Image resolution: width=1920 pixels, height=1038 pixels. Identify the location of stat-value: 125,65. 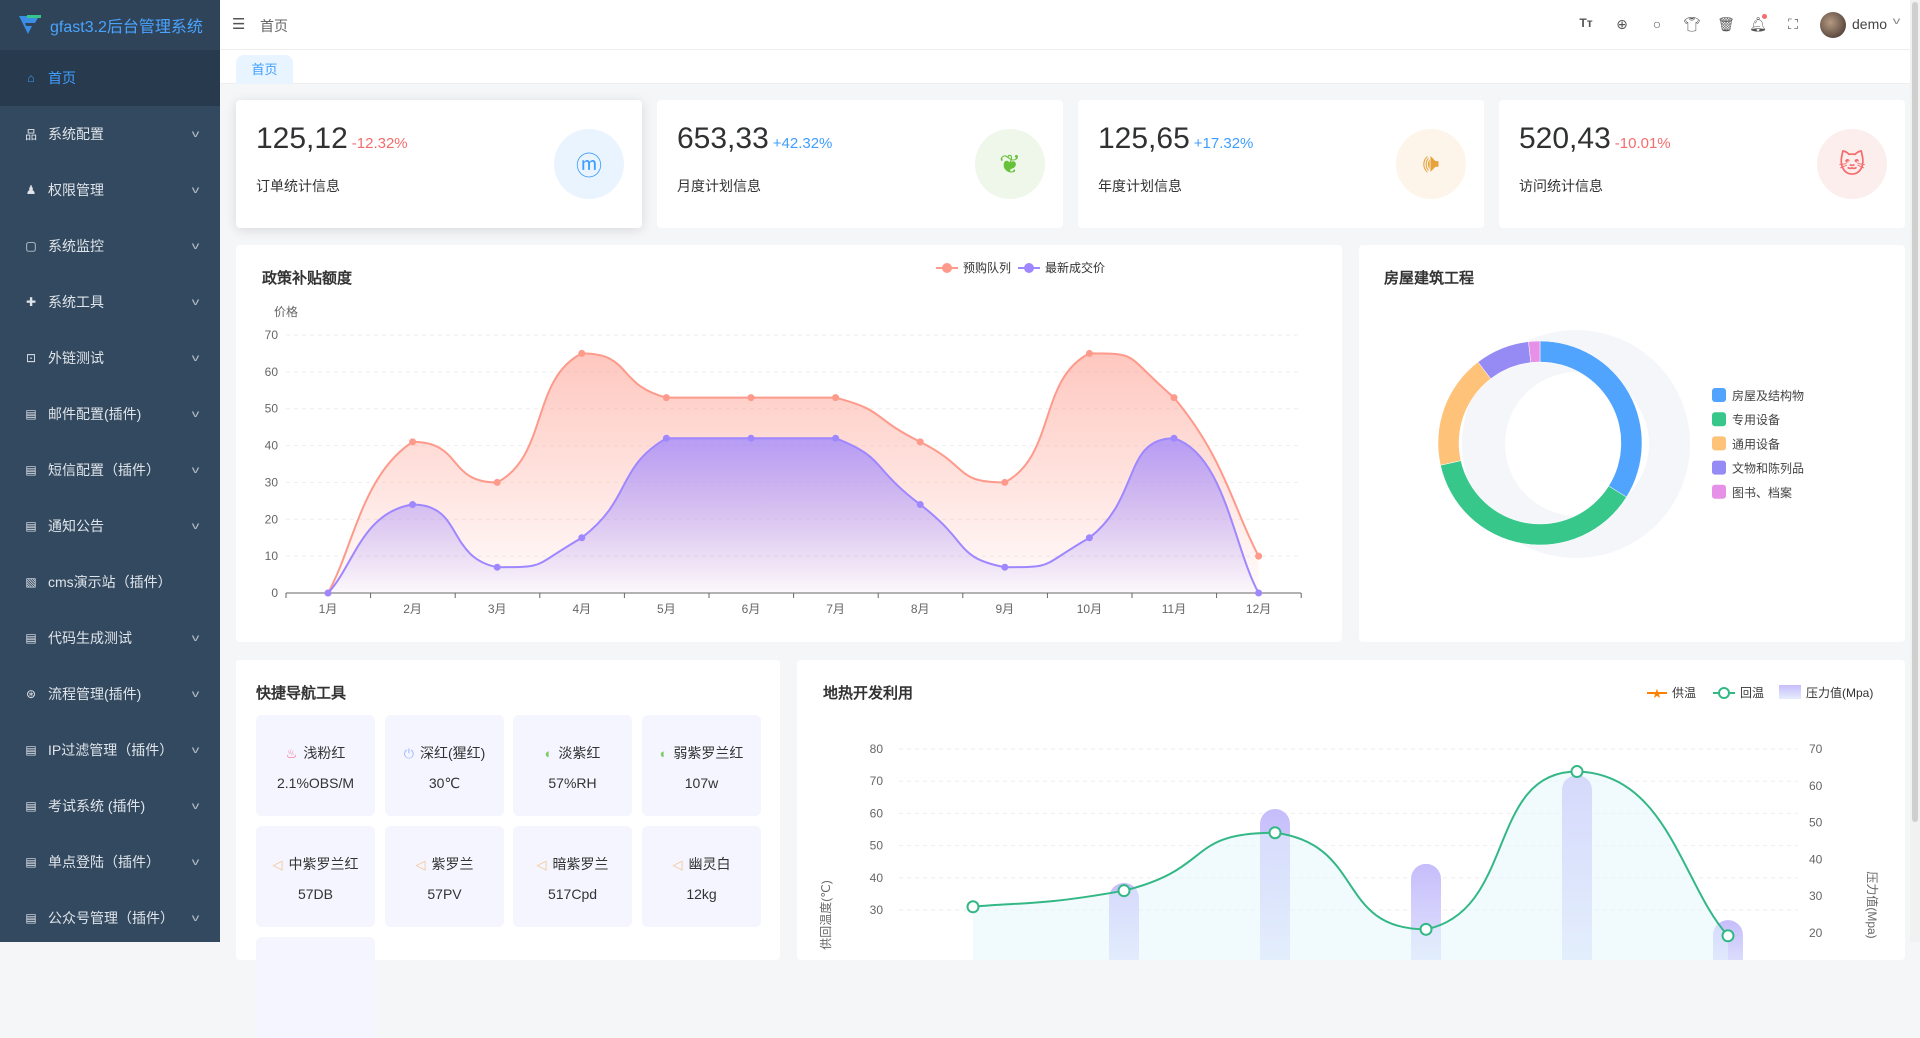
(1144, 138).